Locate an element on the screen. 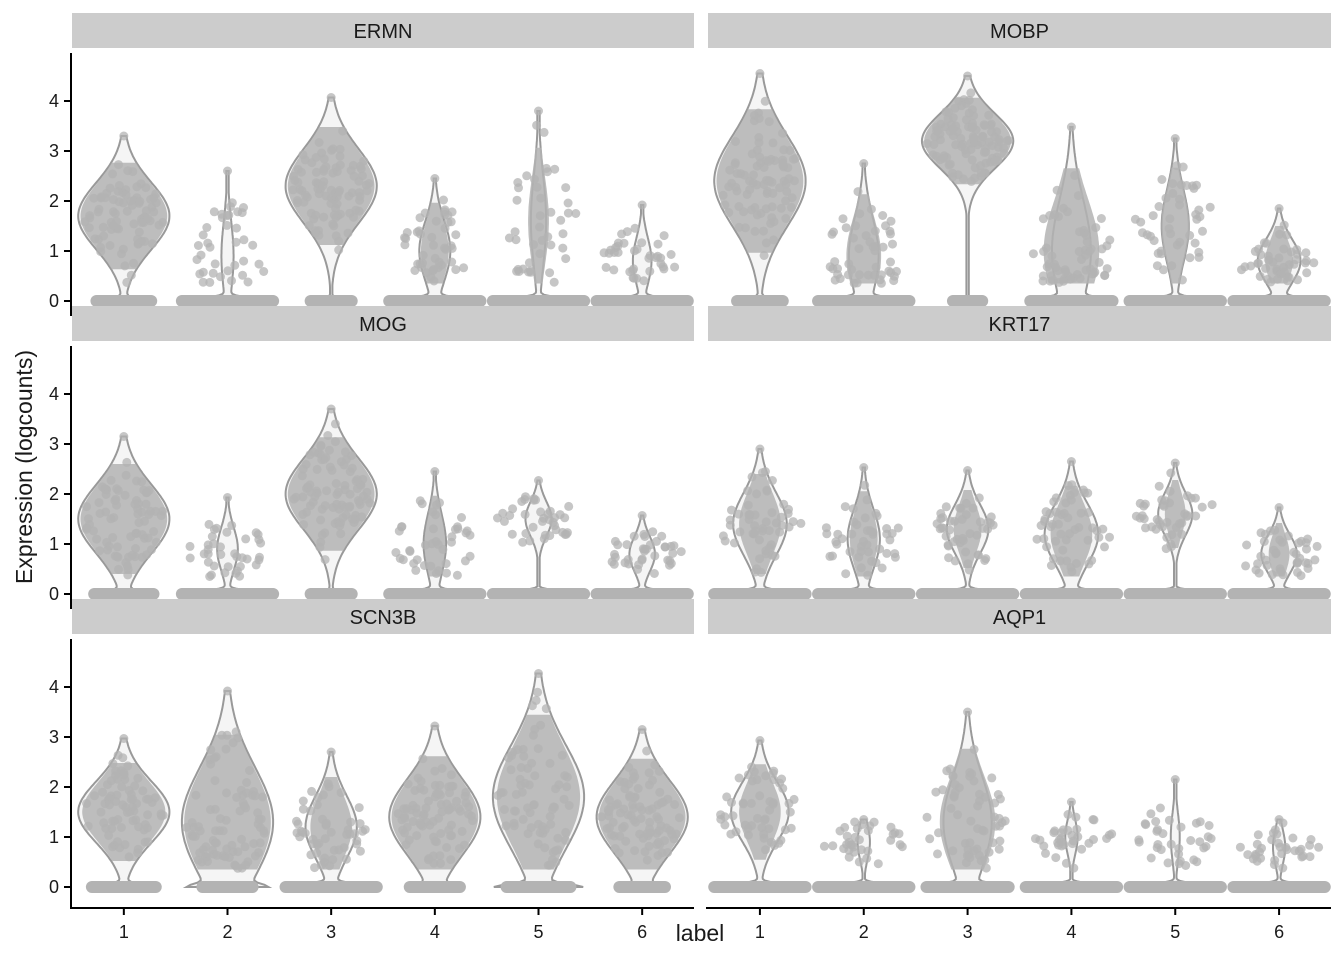  y-tick-label: 4 is located at coordinates (54, 394).